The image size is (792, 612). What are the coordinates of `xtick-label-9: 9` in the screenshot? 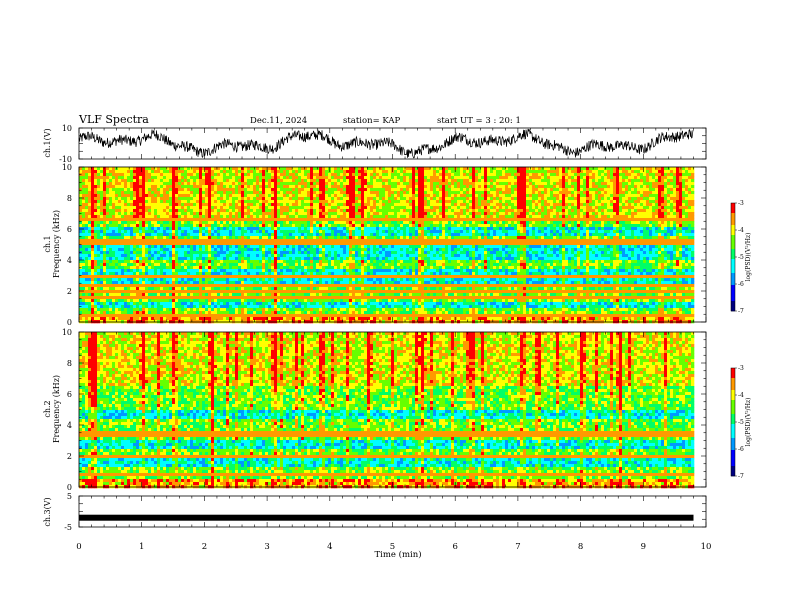 It's located at (643, 547).